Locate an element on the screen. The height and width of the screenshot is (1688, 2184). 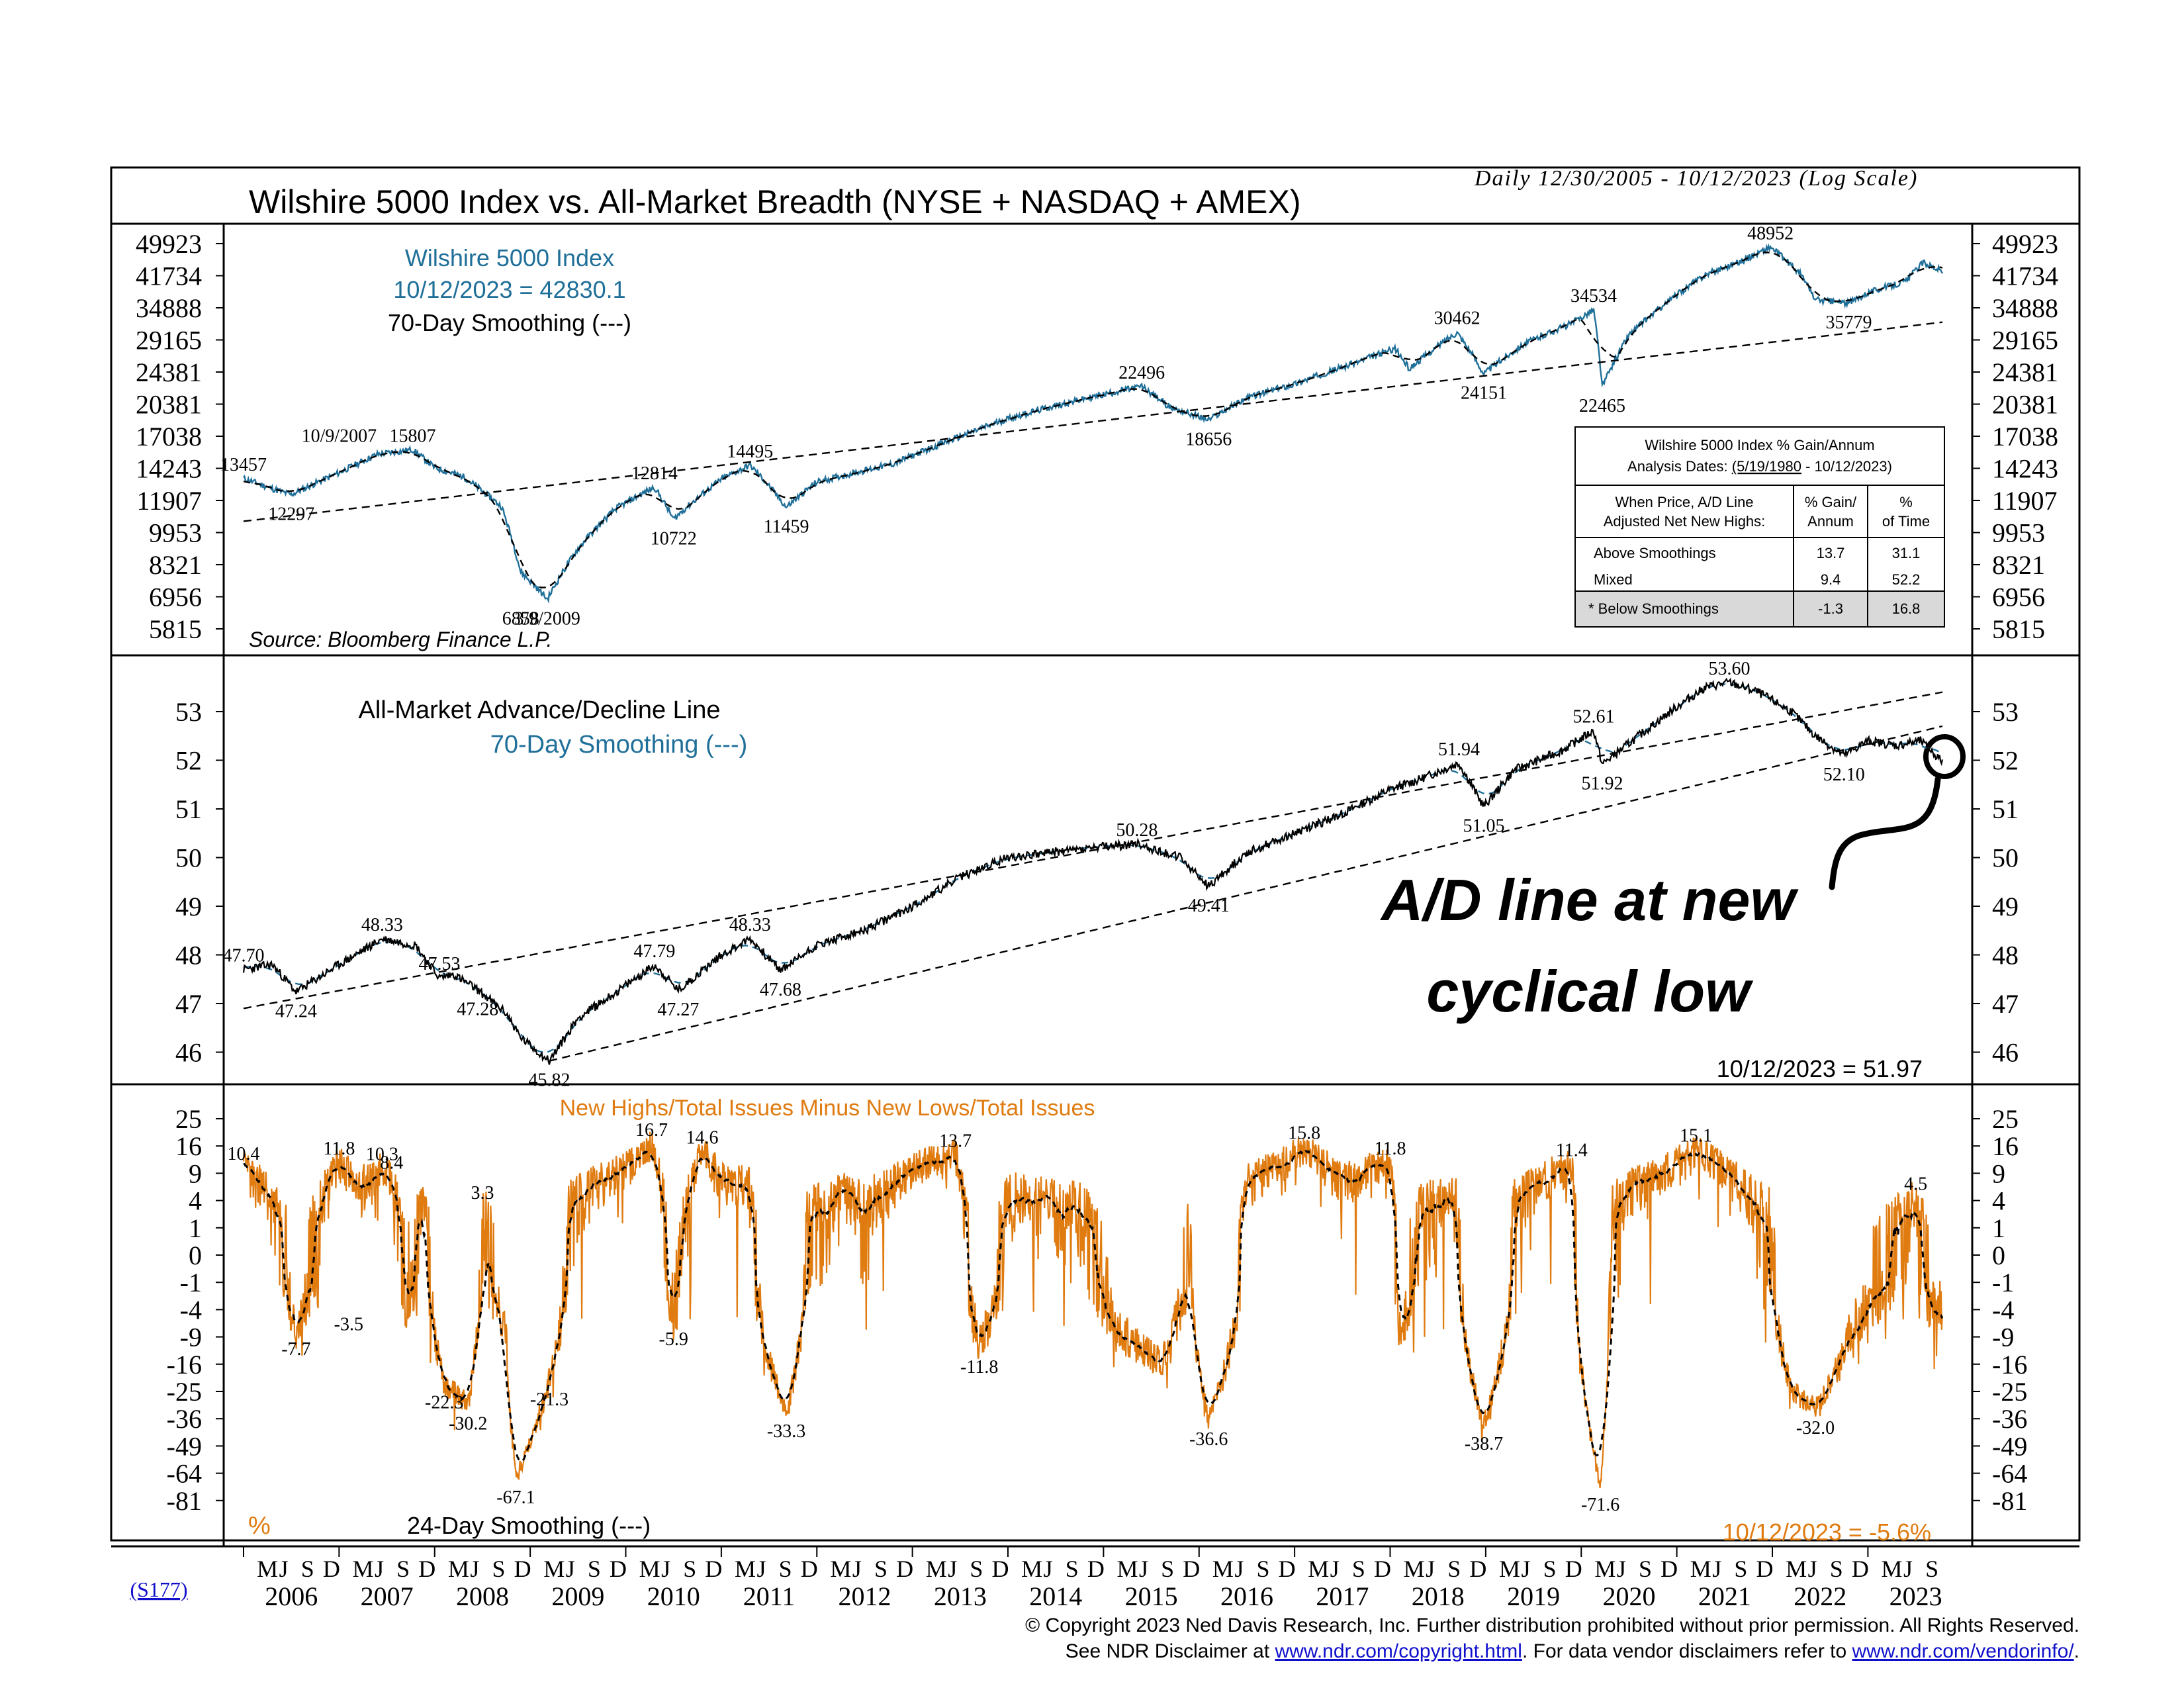
mid-legend-series: All-Market Advance/Decline Line is located at coordinates (539, 710).